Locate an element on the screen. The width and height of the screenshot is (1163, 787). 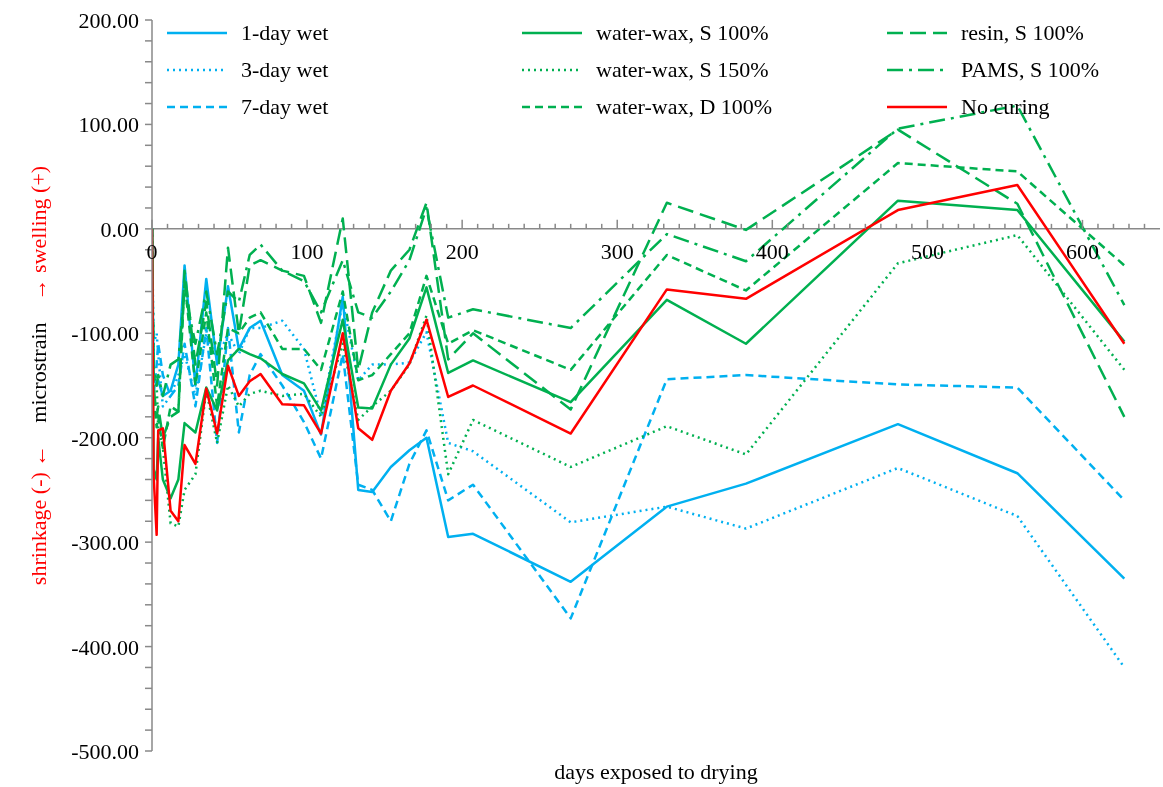
y-tick-label: -300.00 is located at coordinates (105, 543).